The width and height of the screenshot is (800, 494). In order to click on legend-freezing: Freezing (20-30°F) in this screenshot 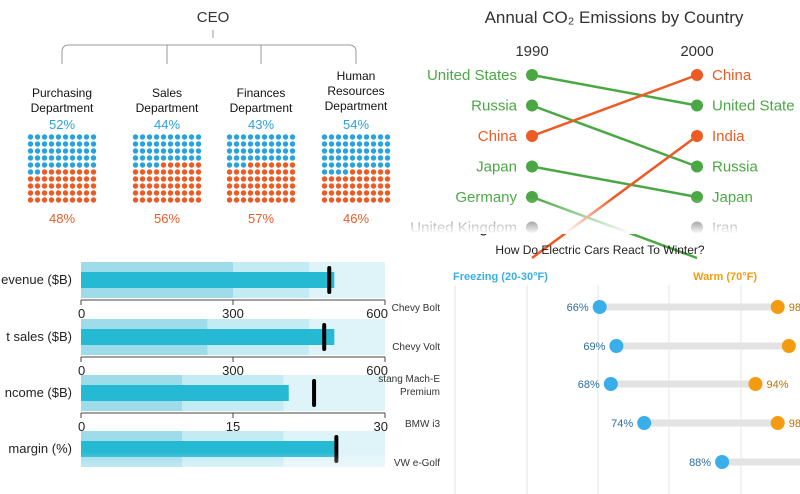, I will do `click(500, 277)`.